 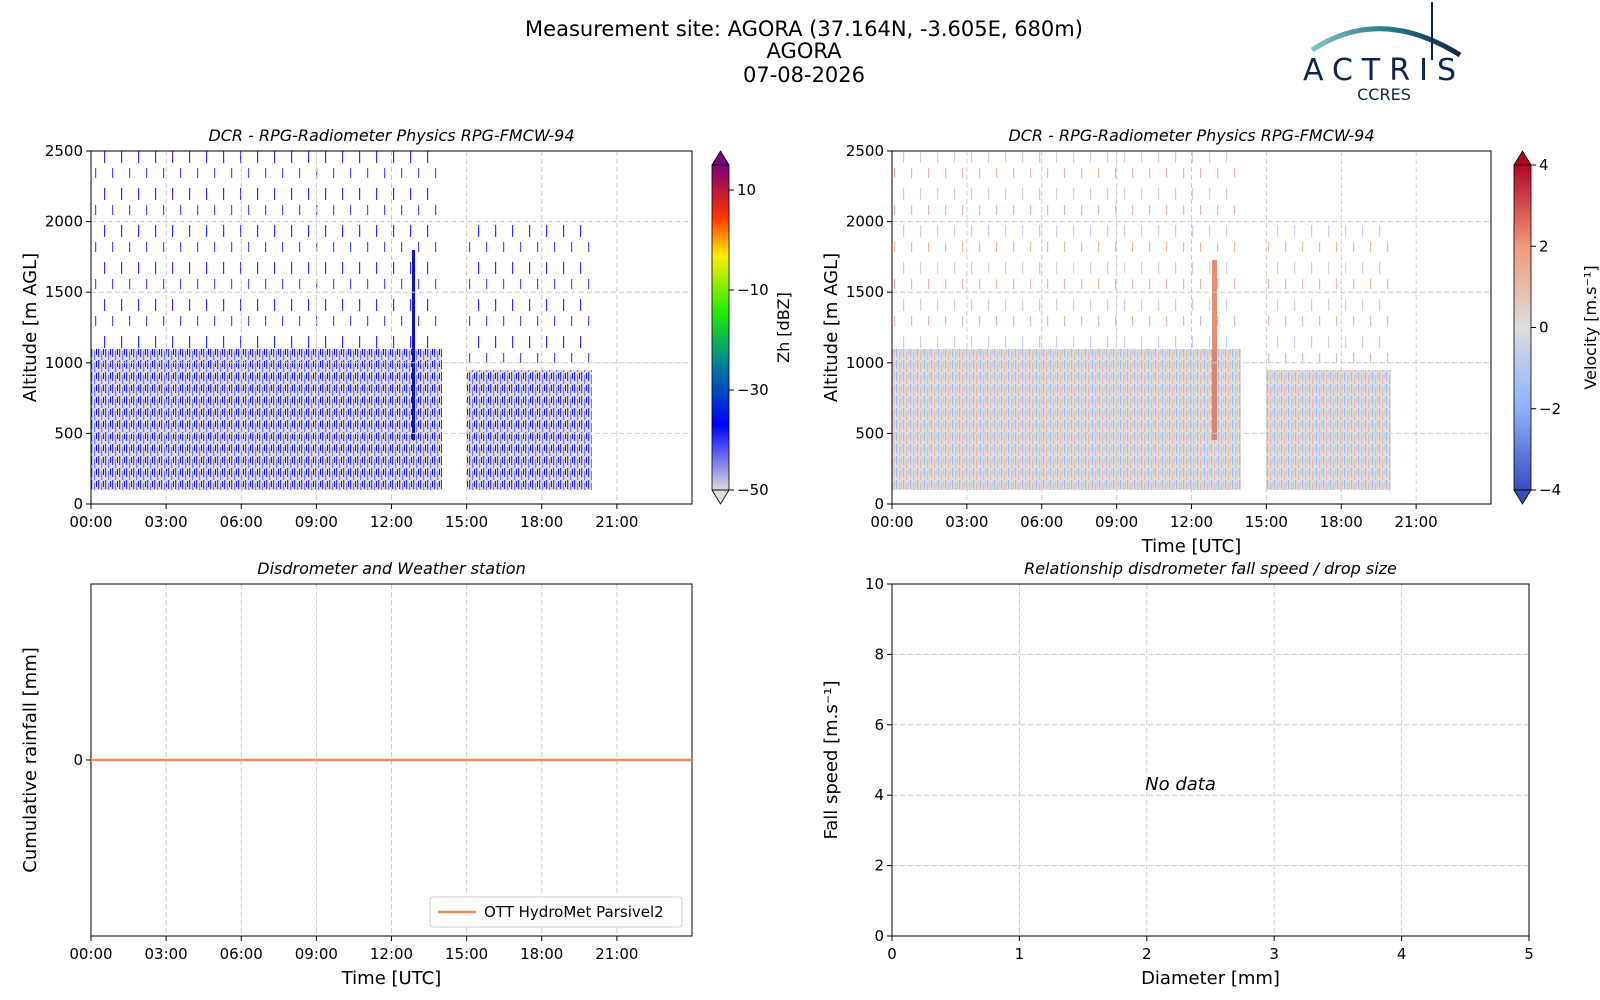 I want to click on x-axis-label: Time [UTC], so click(x=391, y=978).